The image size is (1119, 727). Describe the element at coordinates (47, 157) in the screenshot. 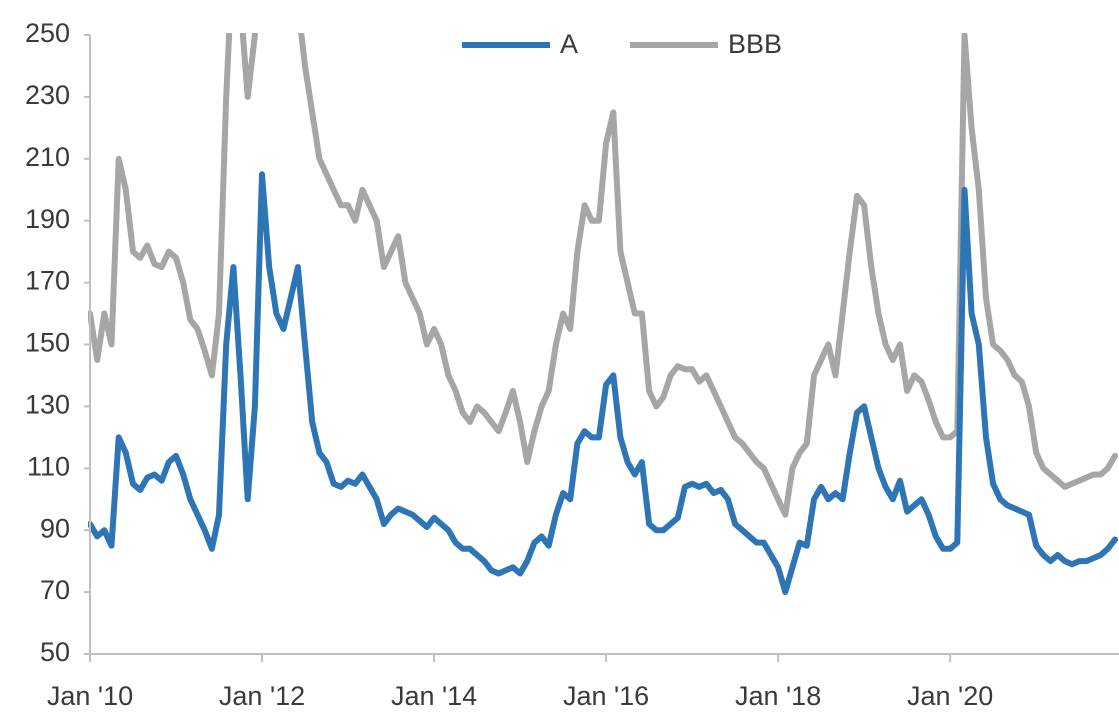

I see `y-tick-label: 210` at that location.